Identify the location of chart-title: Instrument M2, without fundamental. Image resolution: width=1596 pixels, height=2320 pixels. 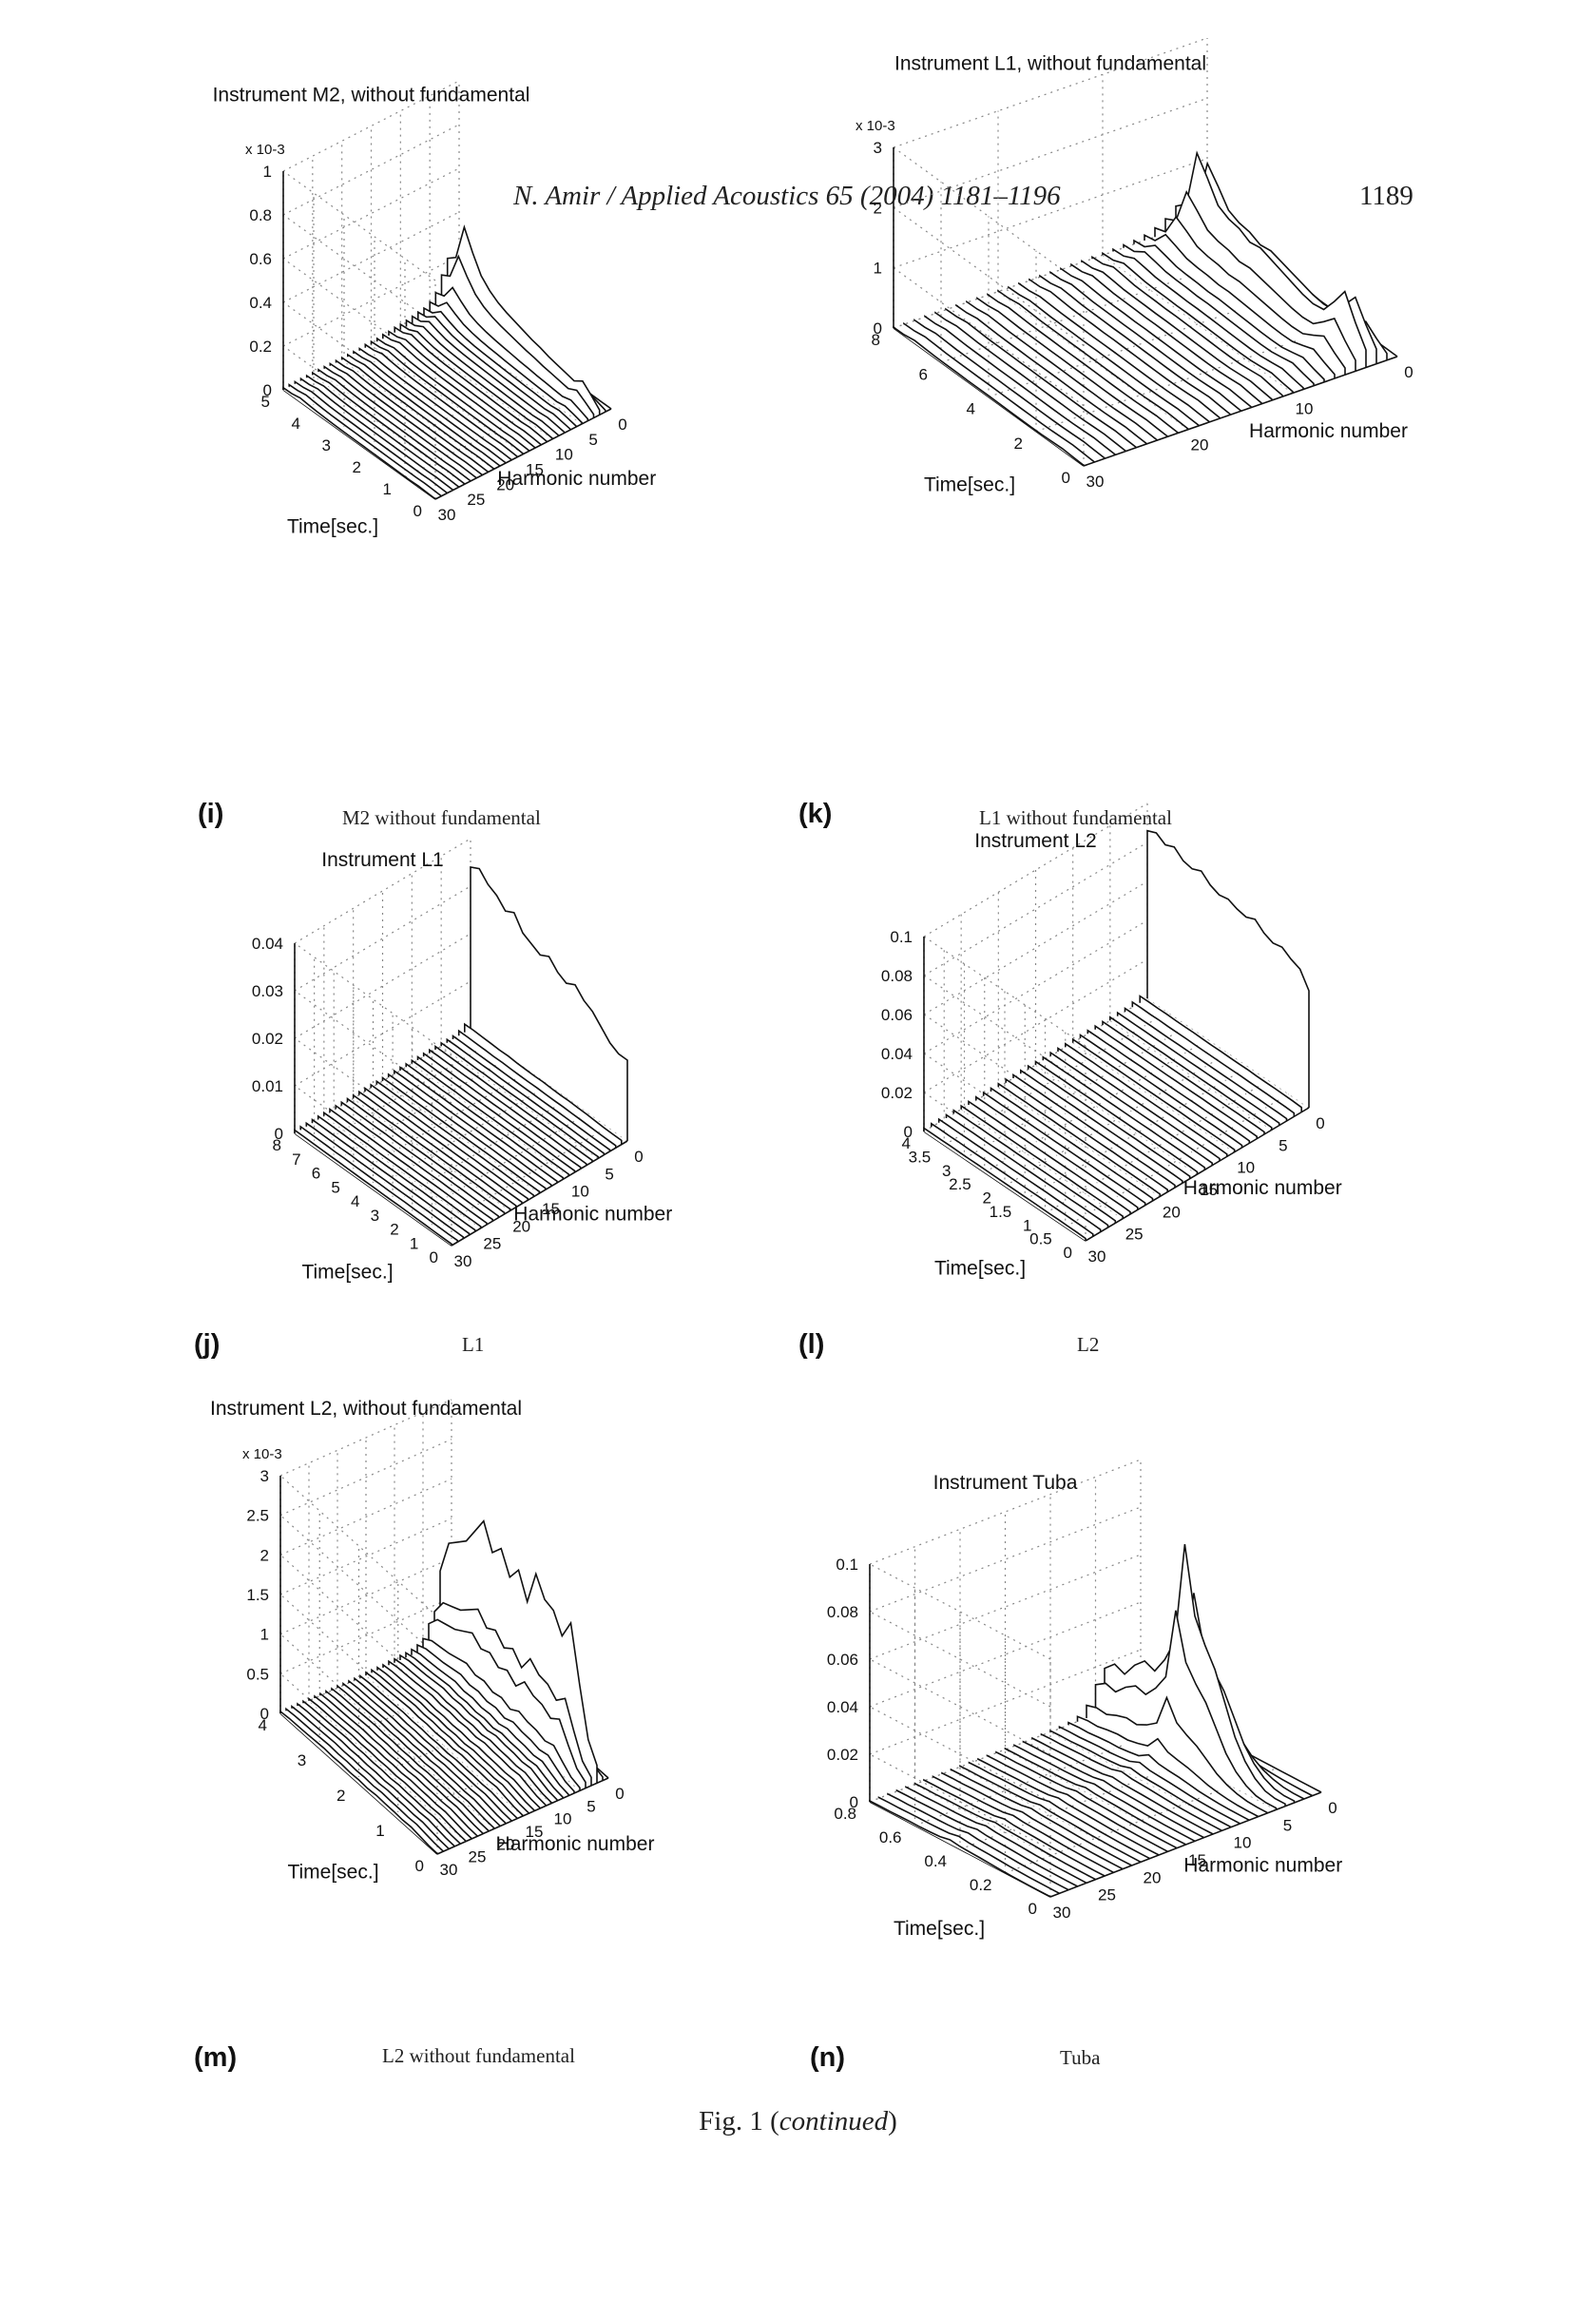
(371, 95).